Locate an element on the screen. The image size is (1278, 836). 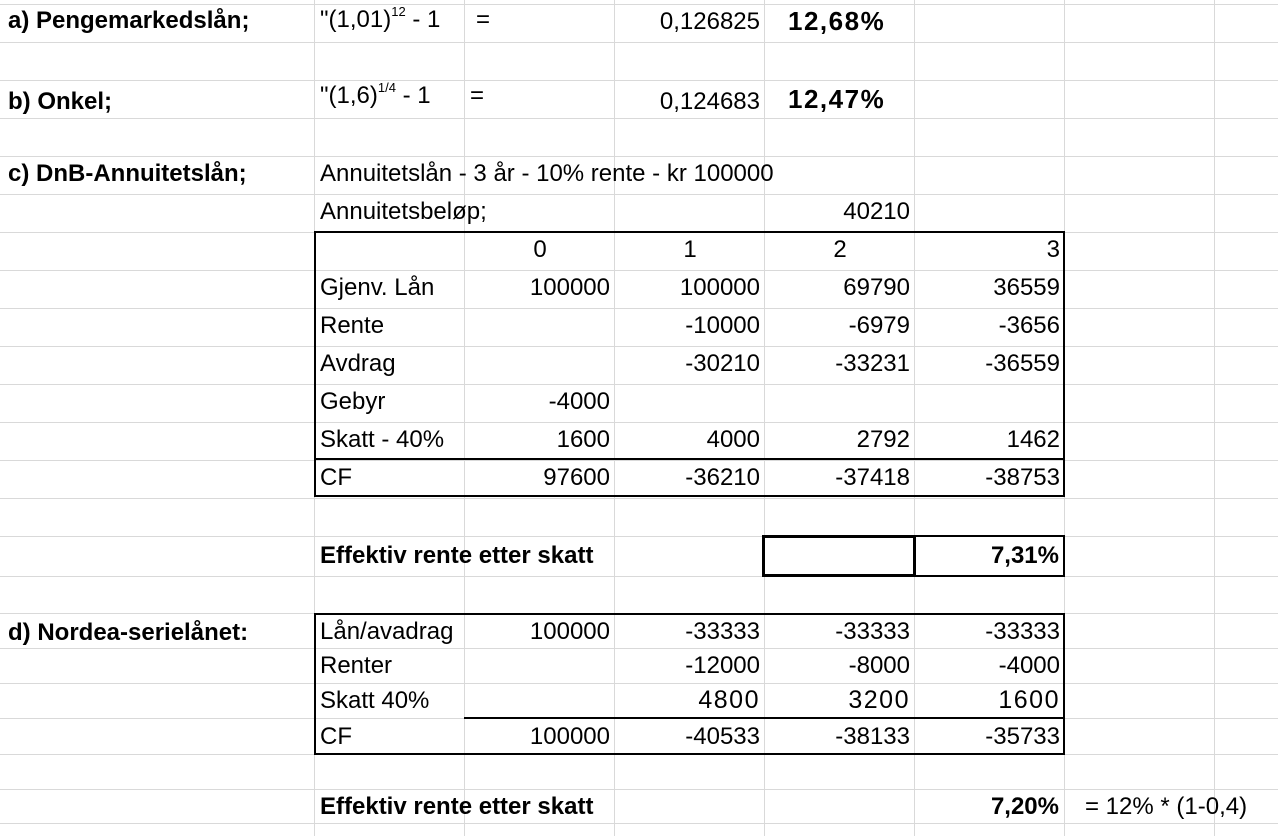
table-cell: -3656 is located at coordinates (1029, 325).